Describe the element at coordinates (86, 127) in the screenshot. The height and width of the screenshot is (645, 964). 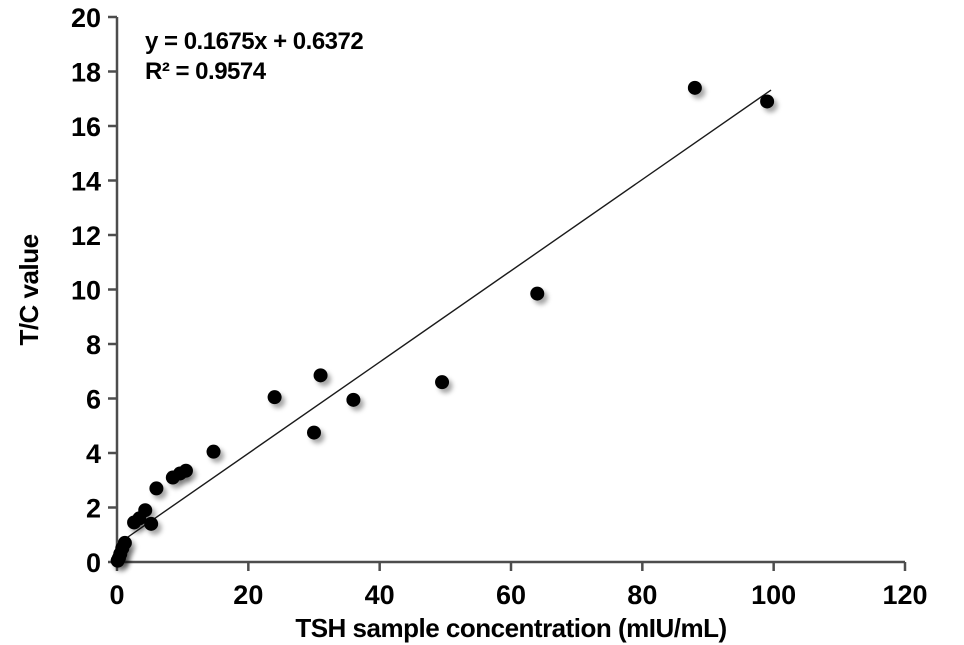
I see `y-tick-label: 16` at that location.